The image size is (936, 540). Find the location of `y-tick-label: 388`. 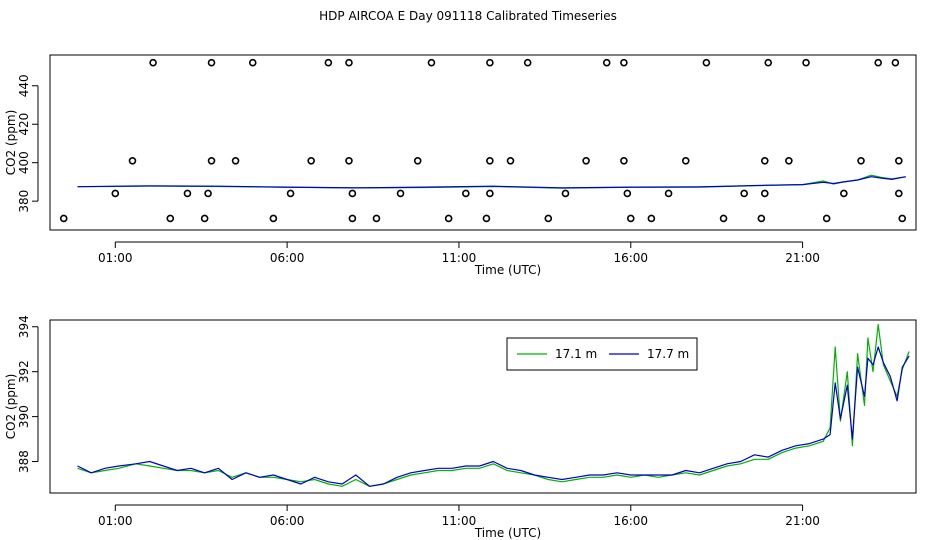

y-tick-label: 388 is located at coordinates (24, 461).